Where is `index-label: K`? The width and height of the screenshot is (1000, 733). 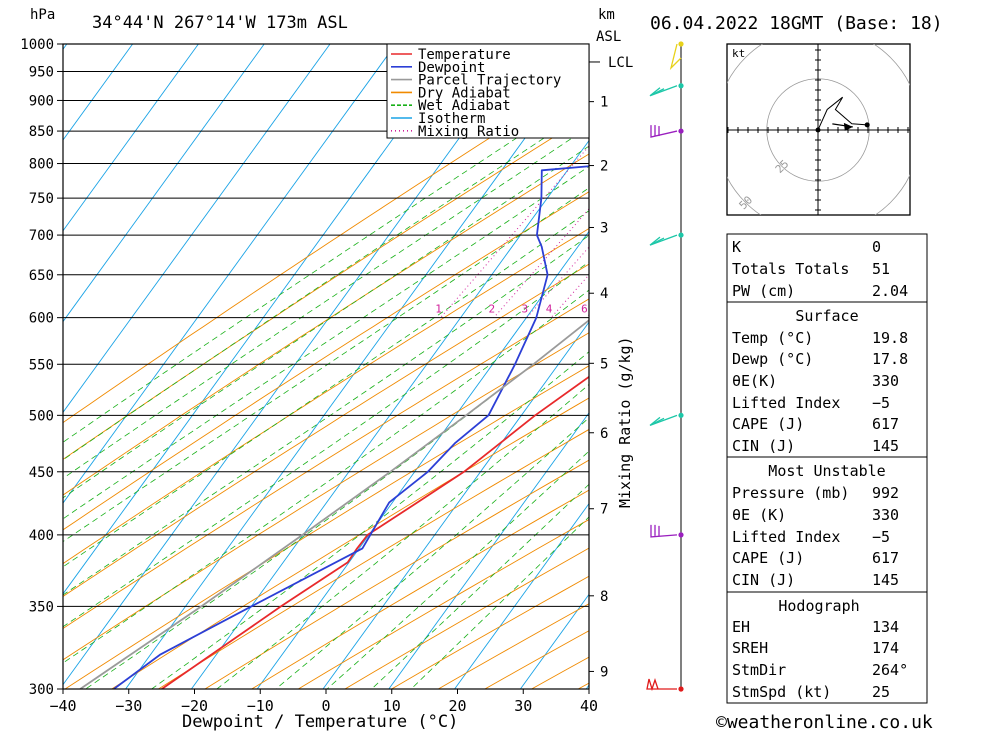 index-label: K is located at coordinates (736, 247).